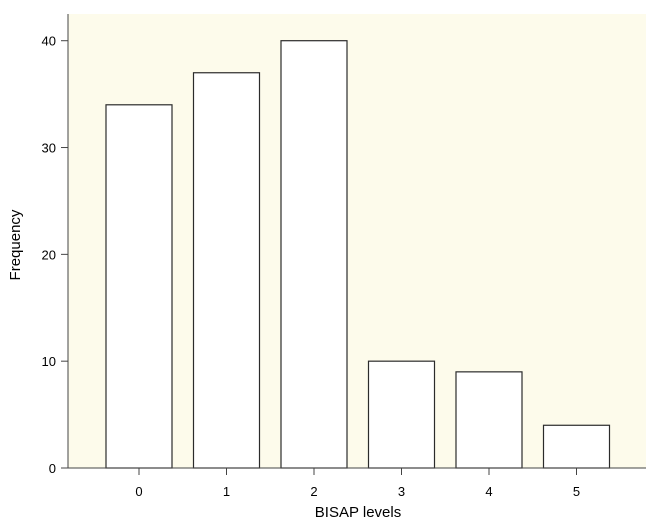  I want to click on y-ticks-group: 0 10 20 30 40, so click(55, 255).